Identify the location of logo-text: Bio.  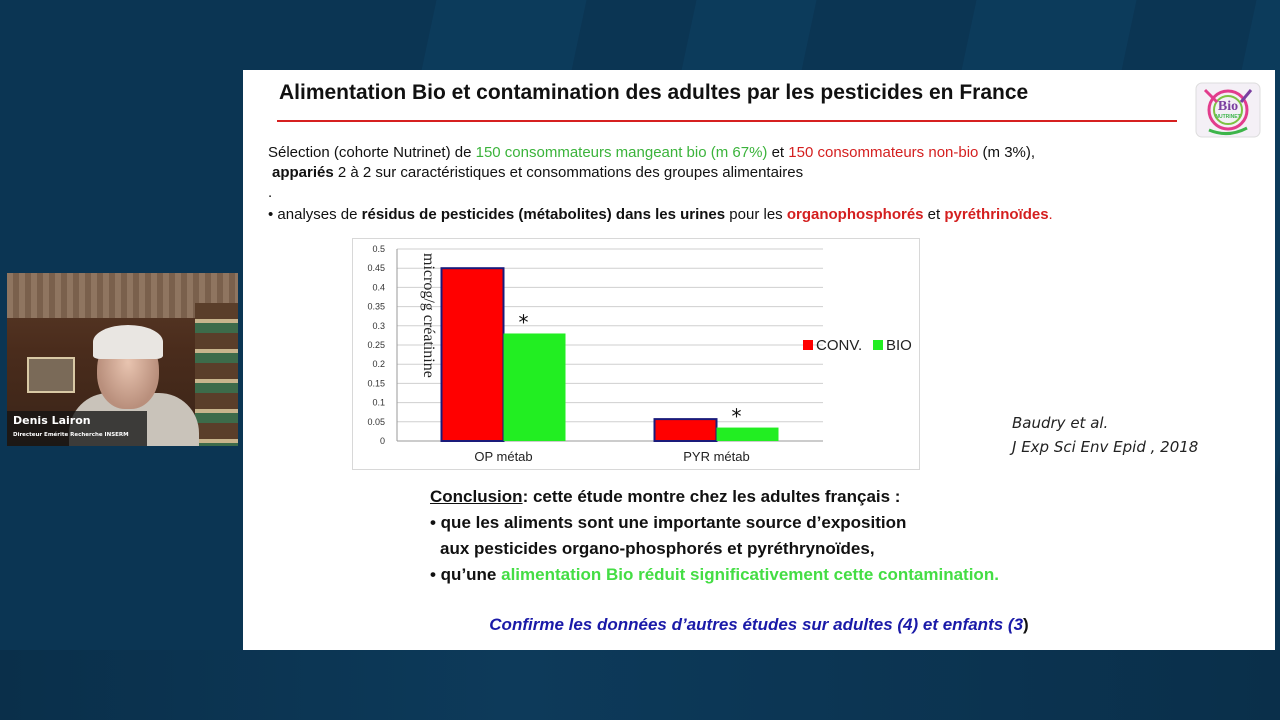
(1228, 106).